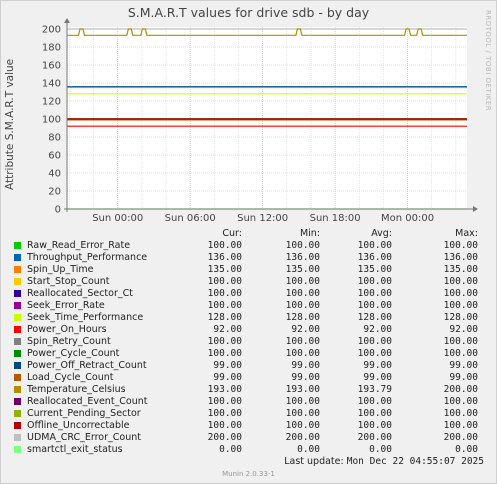  Describe the element at coordinates (314, 461) in the screenshot. I see `last-update-label: Last update:` at that location.